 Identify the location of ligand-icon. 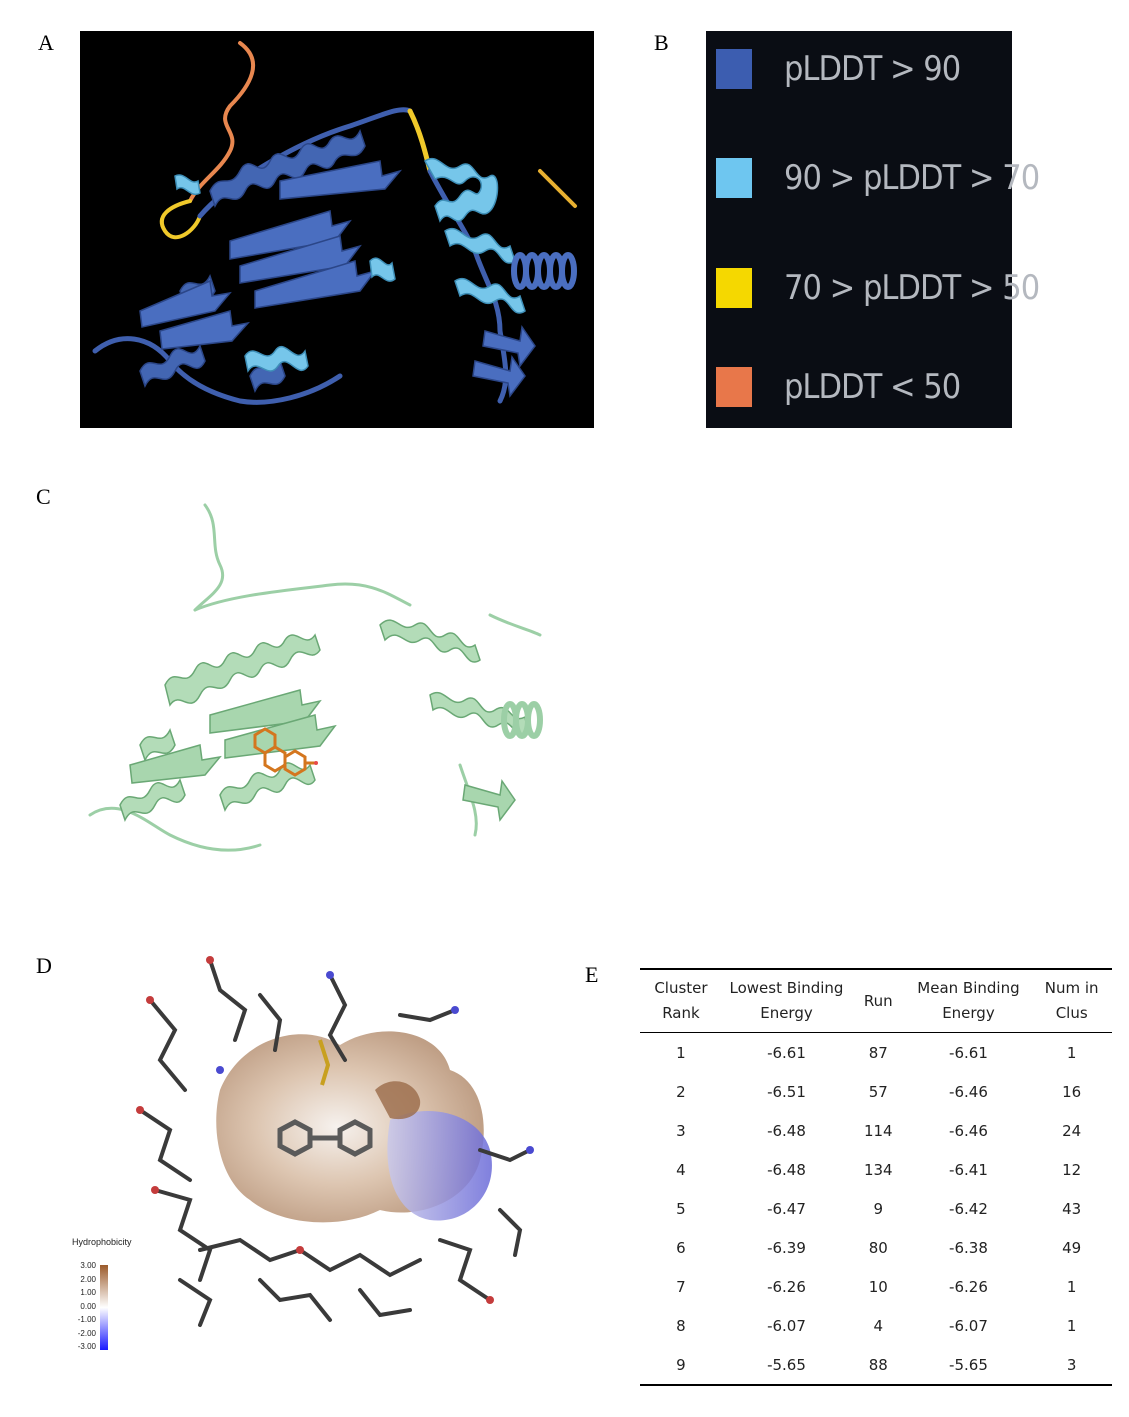
(285, 752).